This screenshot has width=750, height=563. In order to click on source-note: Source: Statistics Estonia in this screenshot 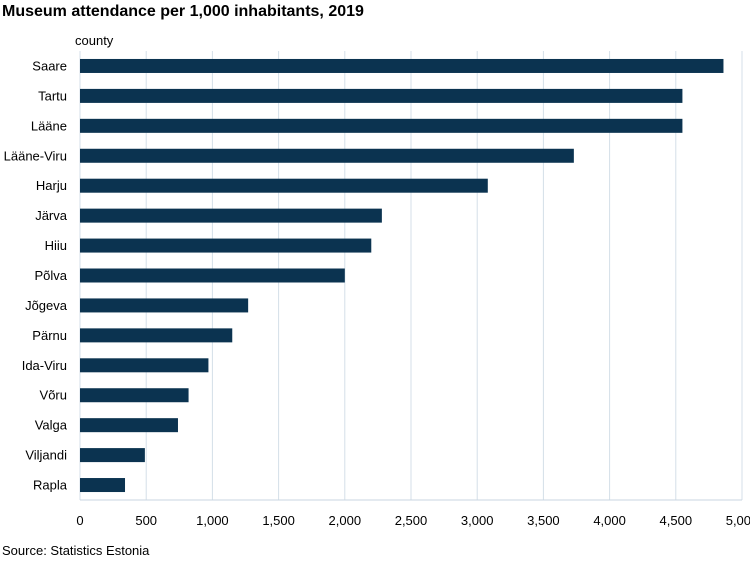, I will do `click(76, 550)`.